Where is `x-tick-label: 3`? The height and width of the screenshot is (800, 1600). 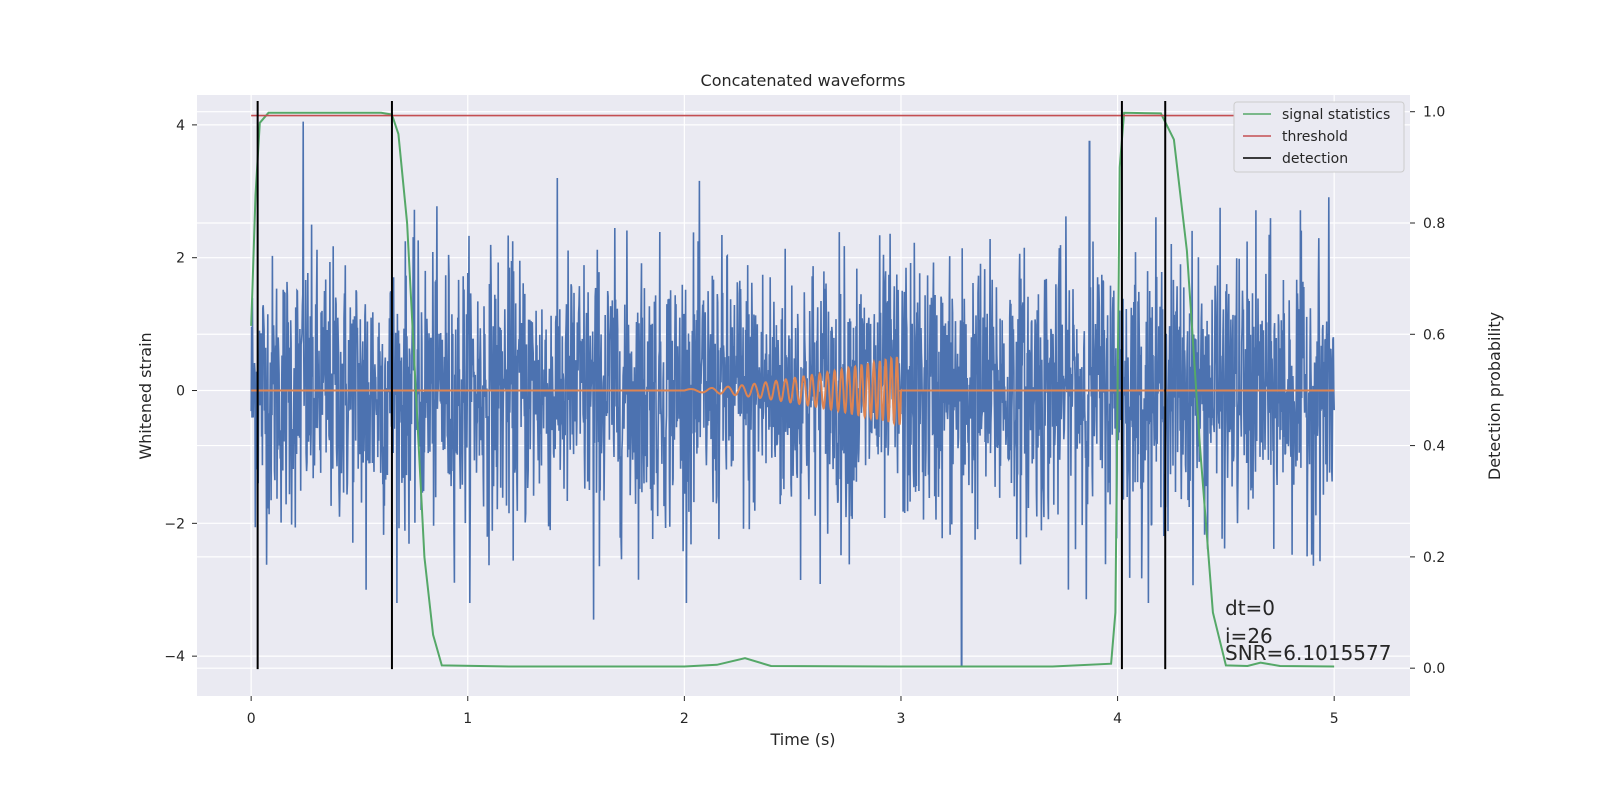 x-tick-label: 3 is located at coordinates (901, 719).